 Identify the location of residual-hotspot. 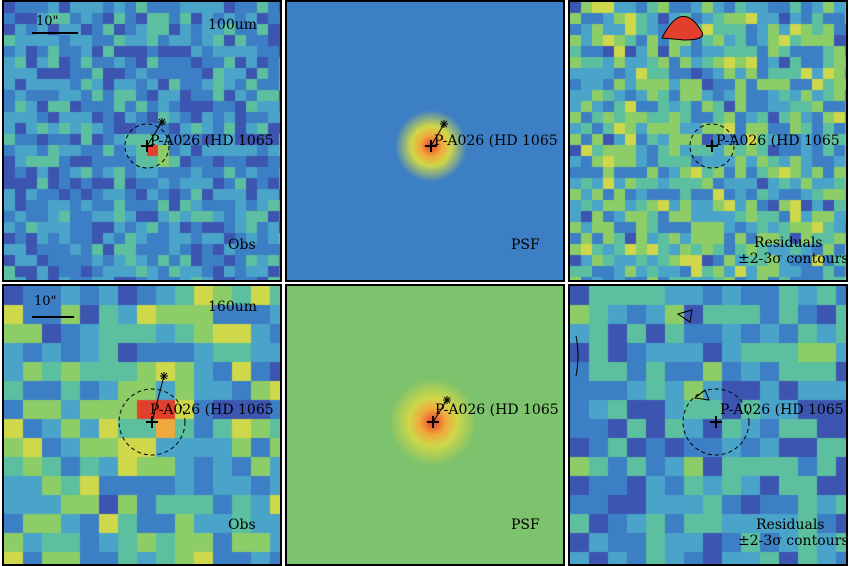
(682, 28).